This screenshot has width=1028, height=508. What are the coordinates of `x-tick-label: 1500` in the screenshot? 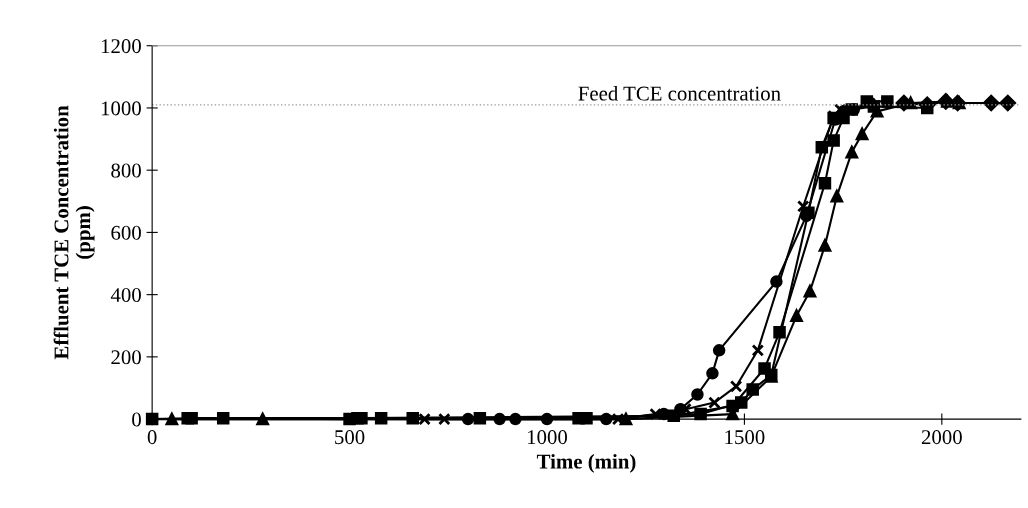 It's located at (745, 437).